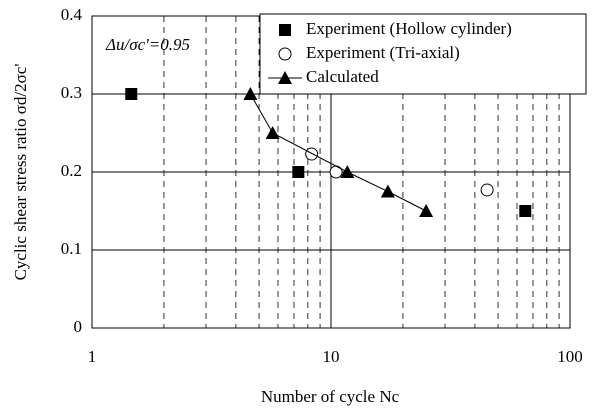 The image size is (602, 414). Describe the element at coordinates (338, 152) in the screenshot. I see `calculated-line` at that location.